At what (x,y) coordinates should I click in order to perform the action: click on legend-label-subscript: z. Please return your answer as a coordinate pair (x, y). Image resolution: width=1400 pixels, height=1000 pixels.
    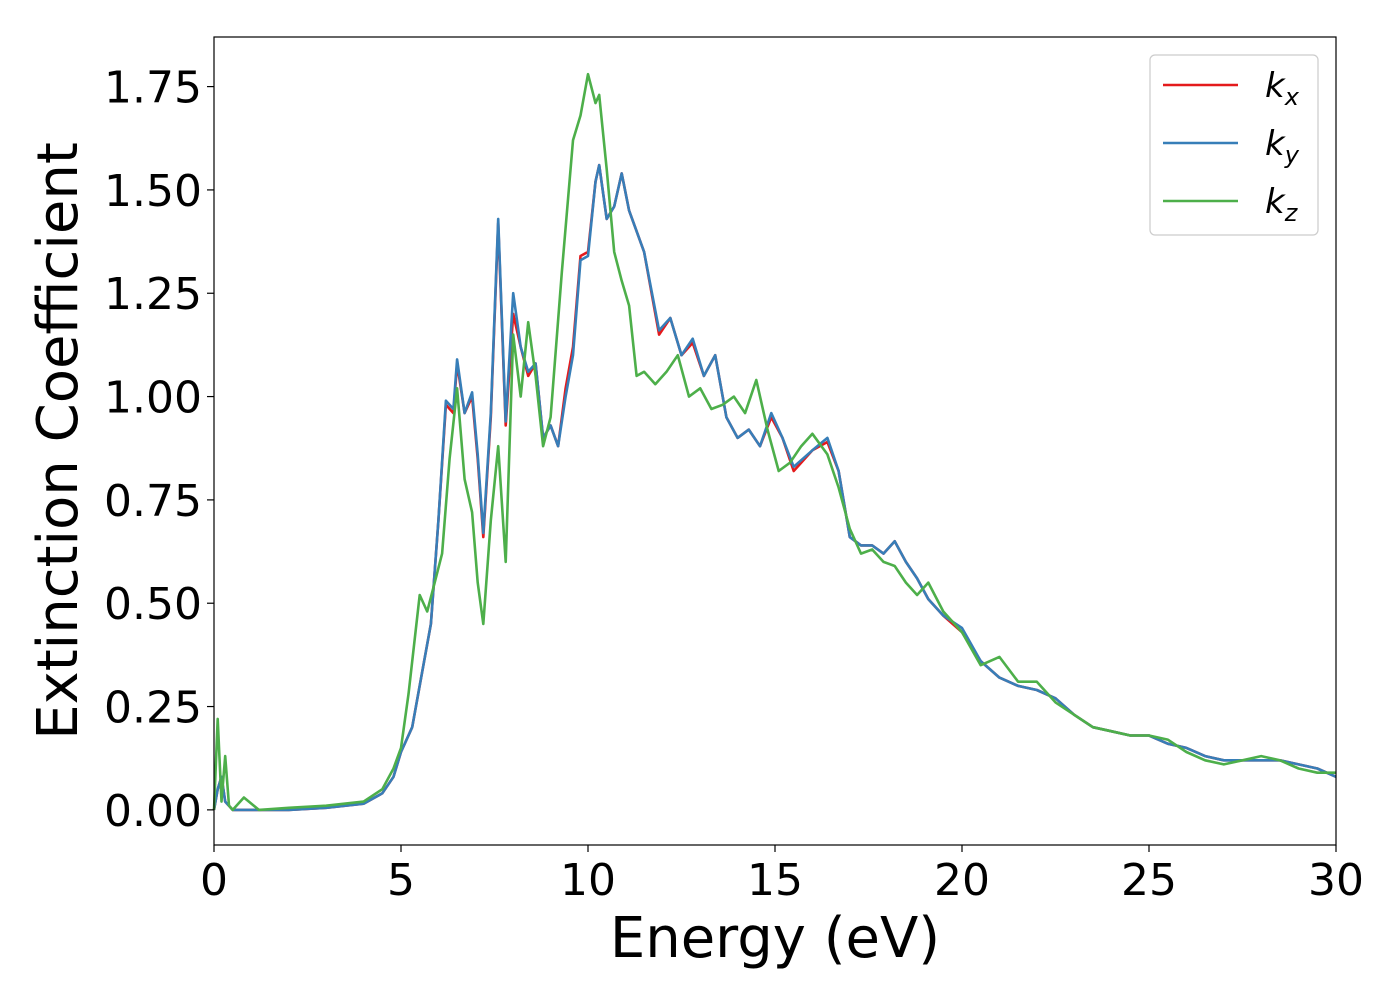
    Looking at the image, I should click on (1291, 213).